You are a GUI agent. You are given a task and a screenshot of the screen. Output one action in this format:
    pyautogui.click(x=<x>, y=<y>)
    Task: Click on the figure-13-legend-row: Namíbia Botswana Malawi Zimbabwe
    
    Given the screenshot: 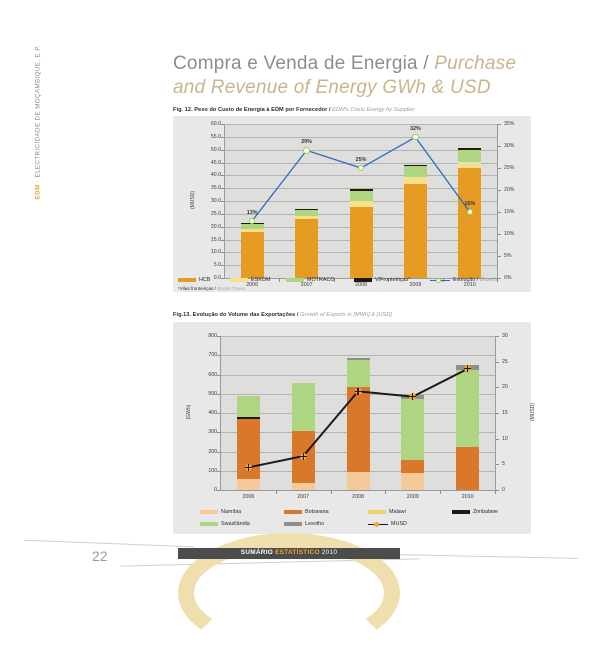 What is the action you would take?
    pyautogui.click(x=368, y=512)
    